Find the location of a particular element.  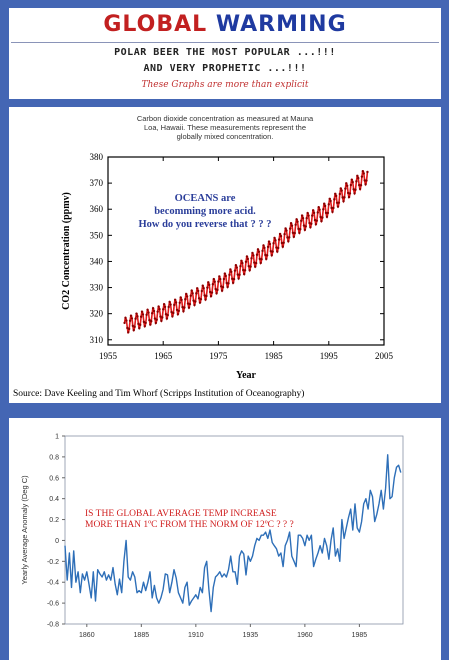

y-axis-label: CO2 Concentration (ppmv) is located at coordinates (66, 251).